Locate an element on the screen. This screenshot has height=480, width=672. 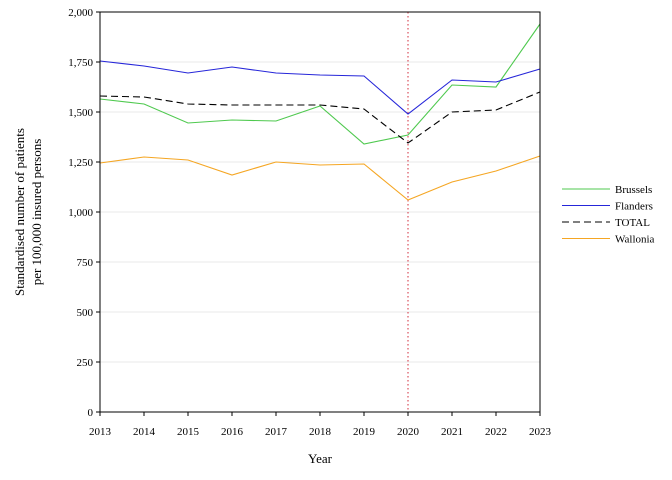
series-line-wallonia is located at coordinates (320, 178).